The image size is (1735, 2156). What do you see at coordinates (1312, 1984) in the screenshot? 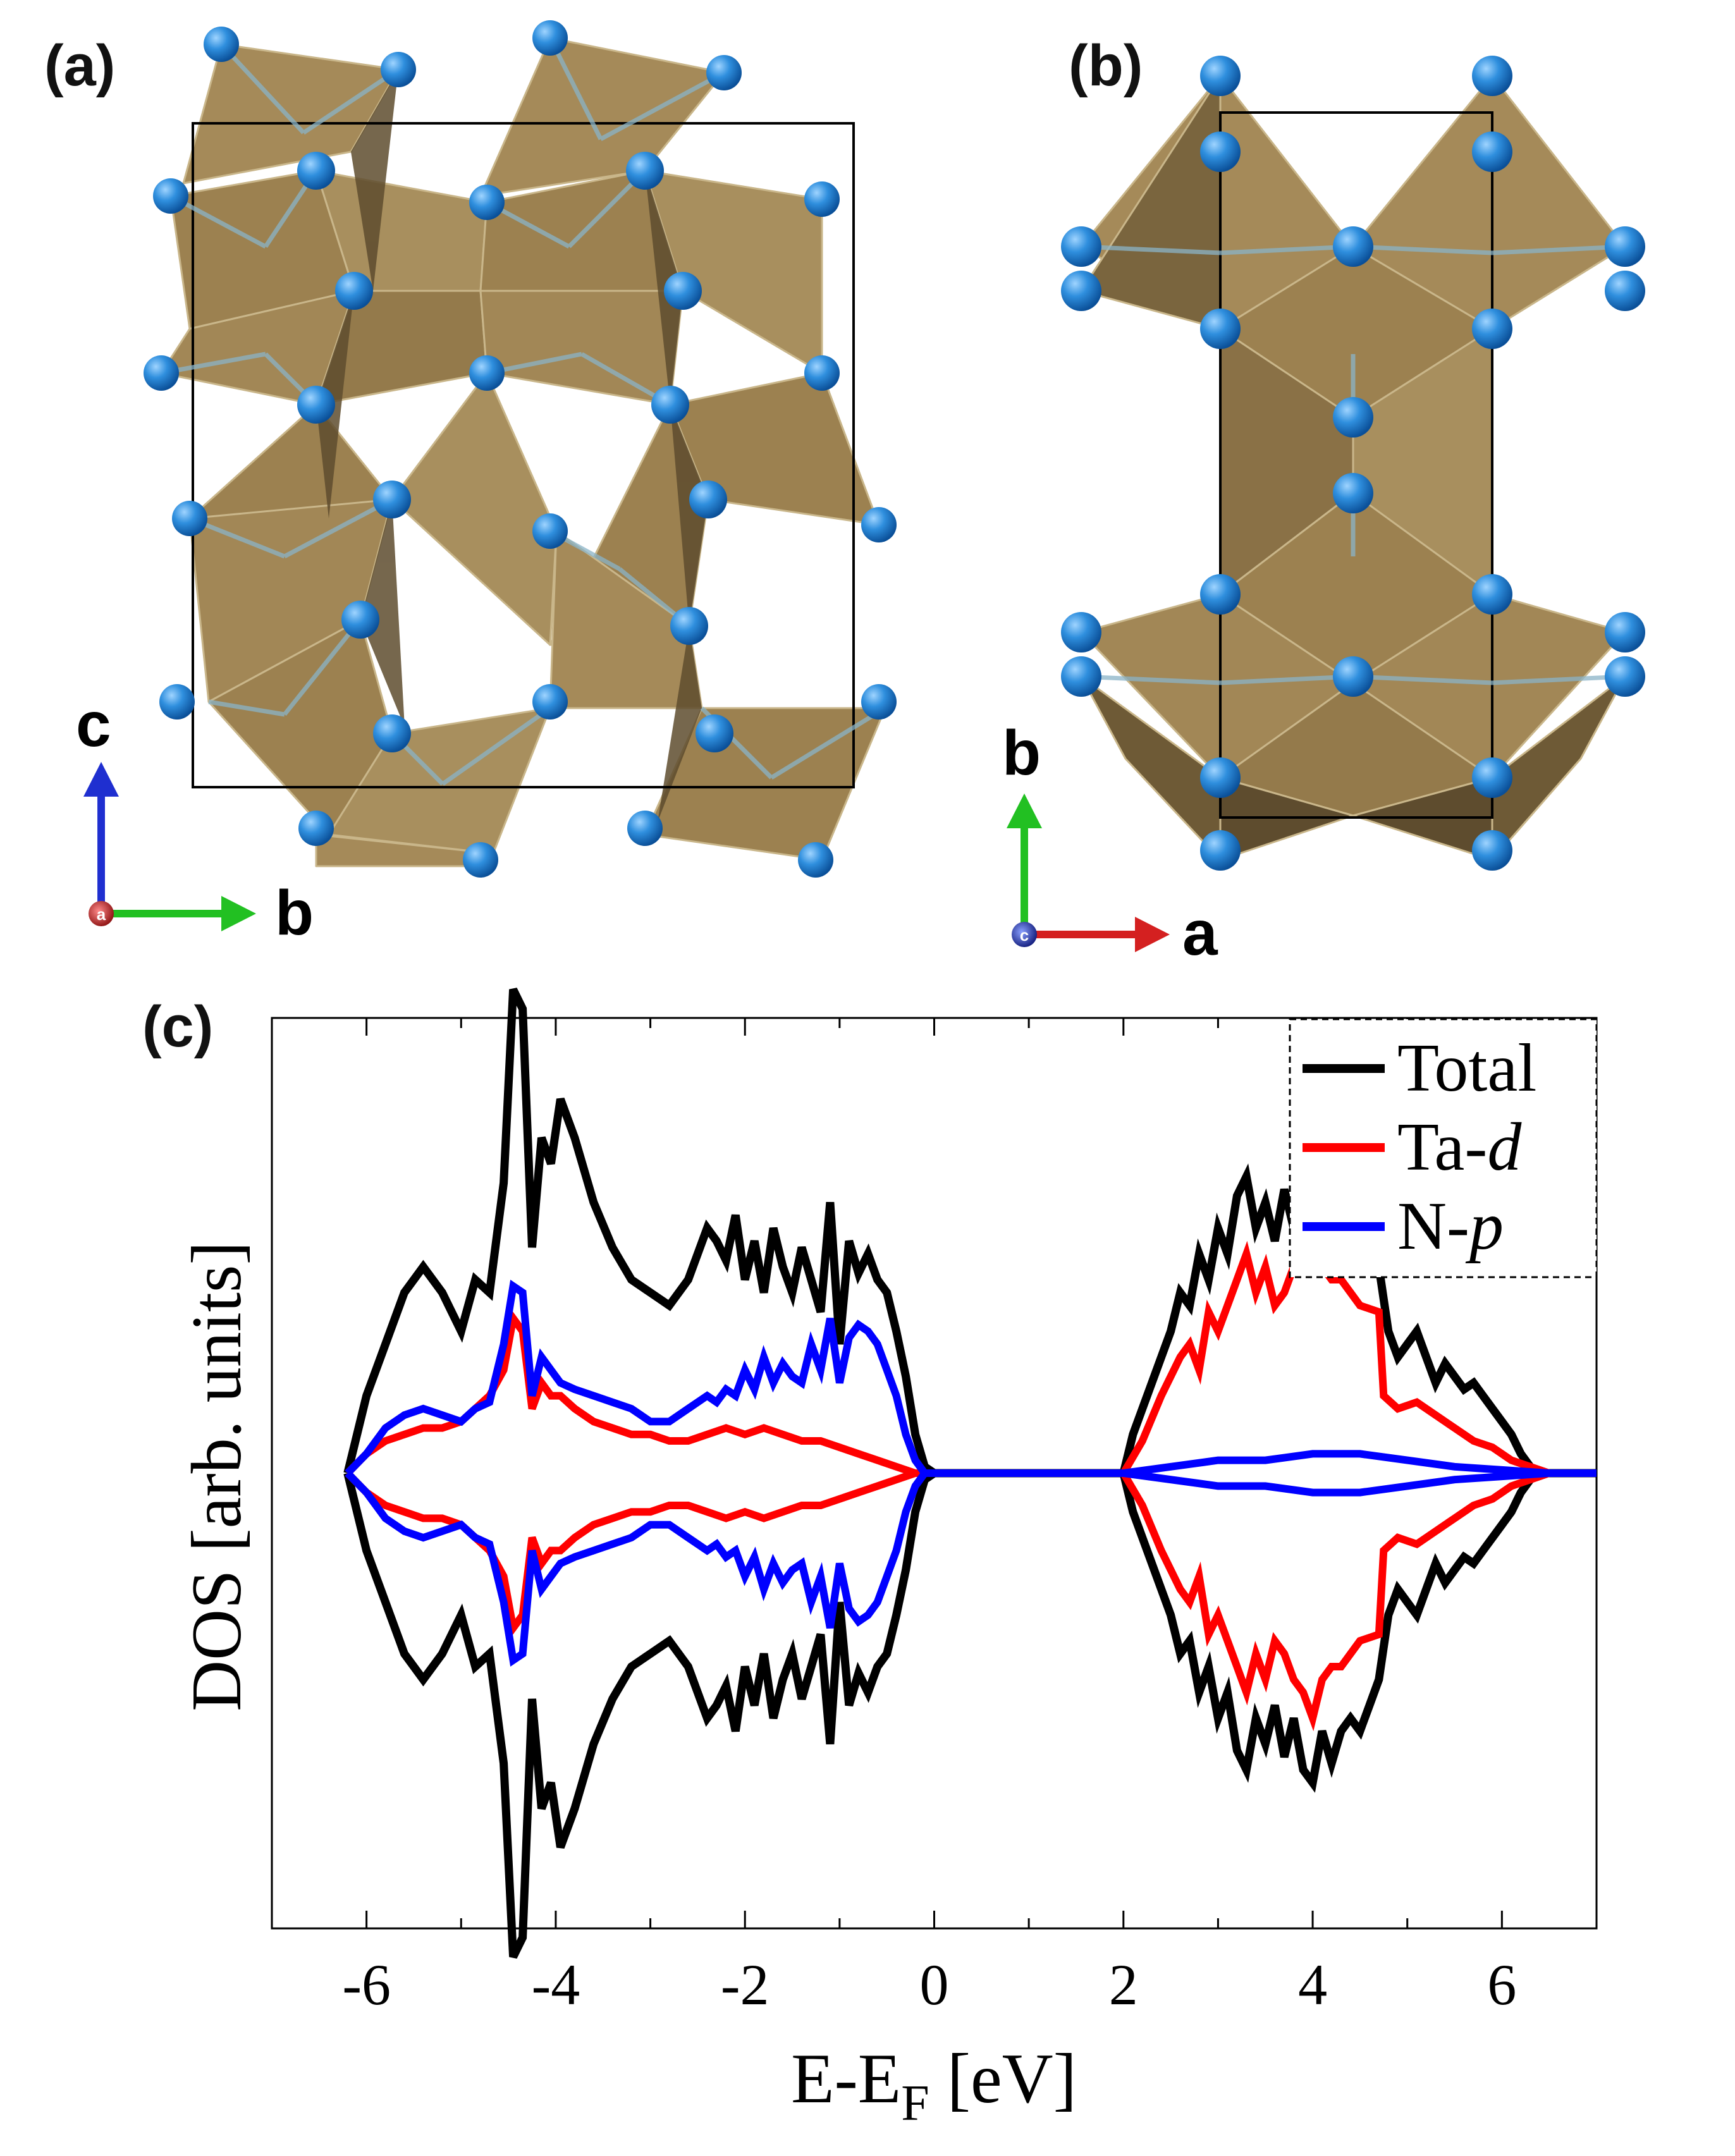
I see `x-tick-label: 4` at bounding box center [1312, 1984].